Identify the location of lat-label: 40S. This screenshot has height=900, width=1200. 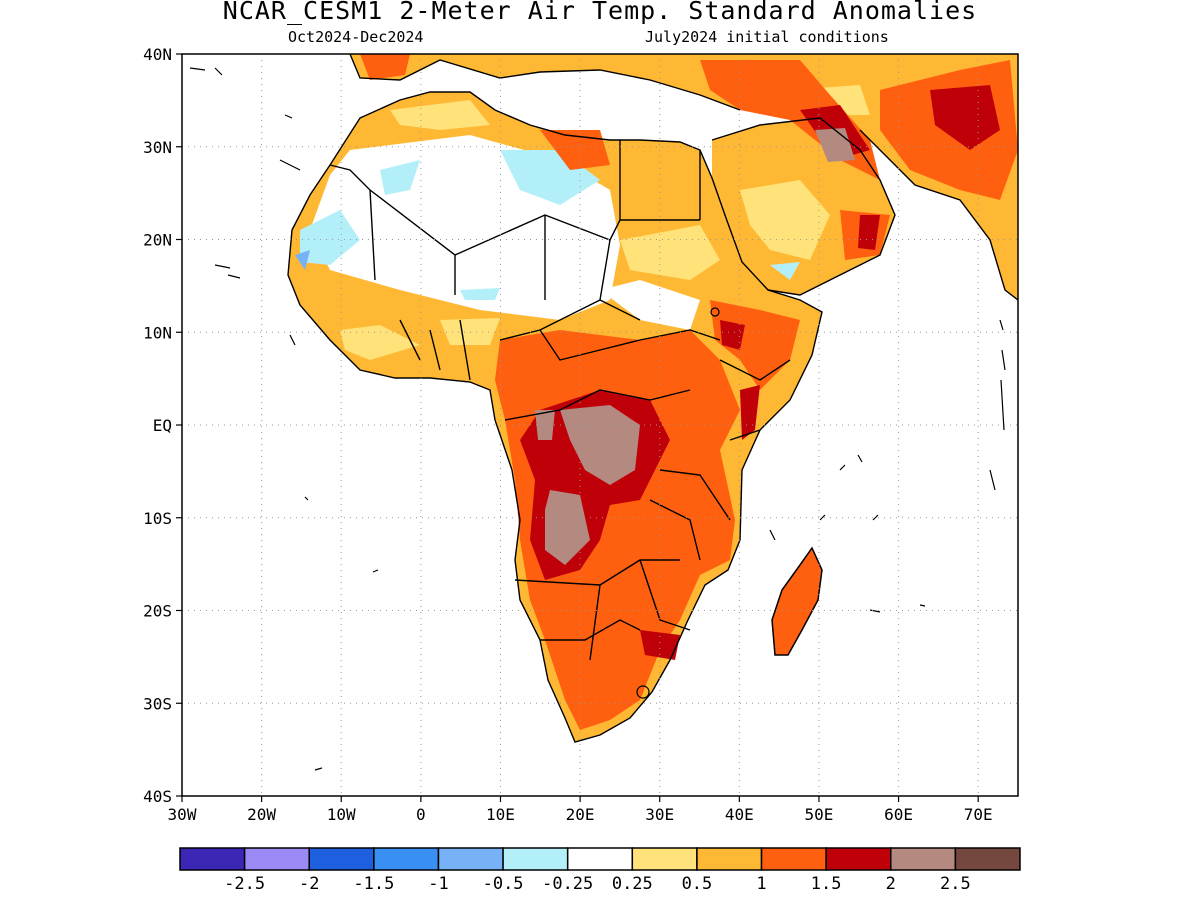
(157, 796).